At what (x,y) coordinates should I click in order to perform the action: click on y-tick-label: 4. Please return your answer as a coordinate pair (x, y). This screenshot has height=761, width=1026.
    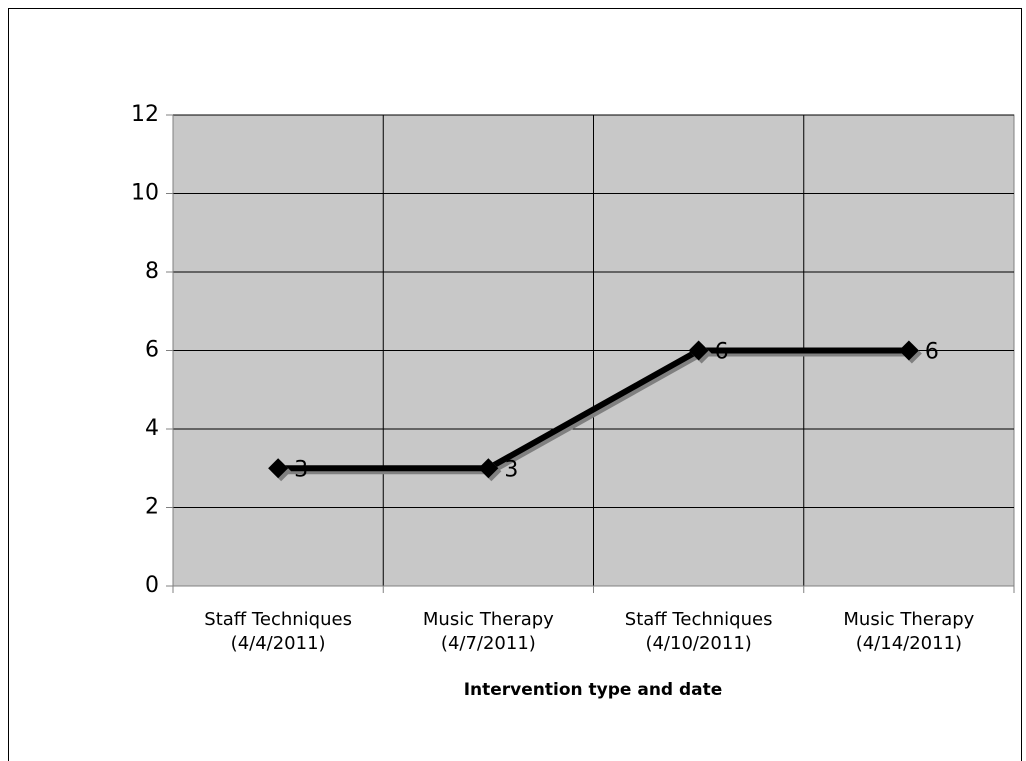
    Looking at the image, I should click on (152, 428).